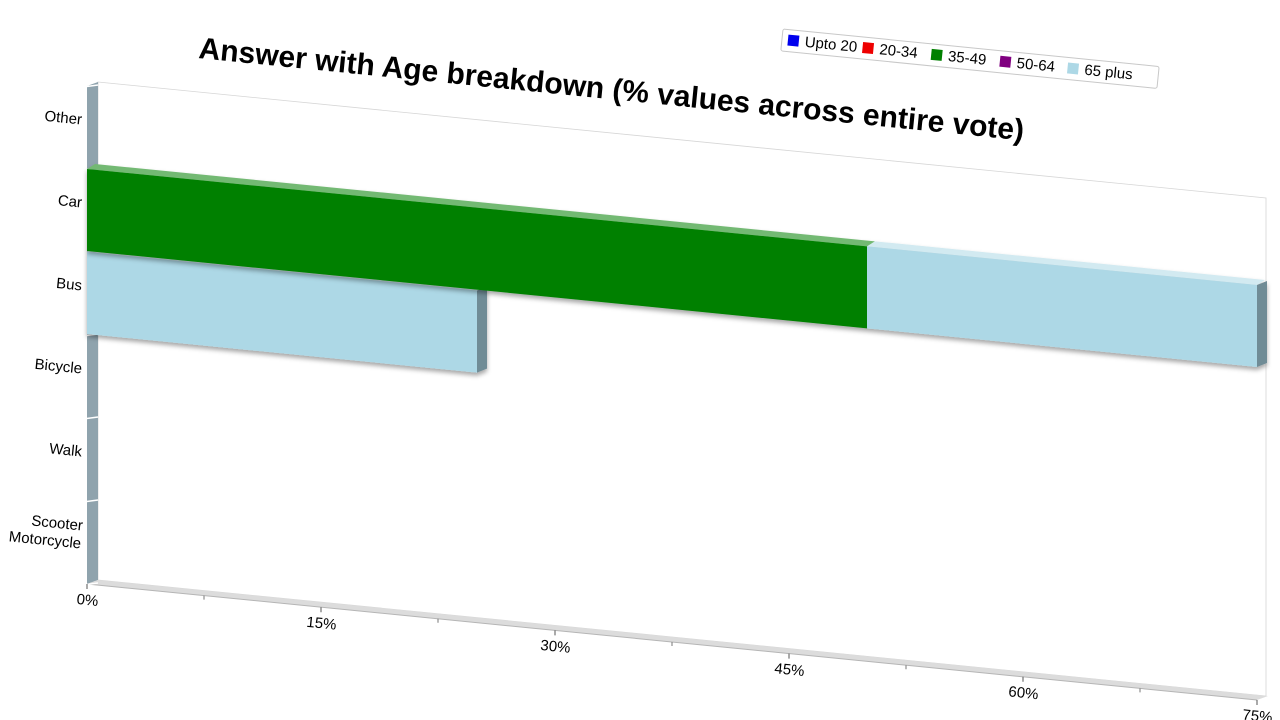 The width and height of the screenshot is (1280, 720). I want to click on category-label: ScooterMotorcycle, so click(46, 531).